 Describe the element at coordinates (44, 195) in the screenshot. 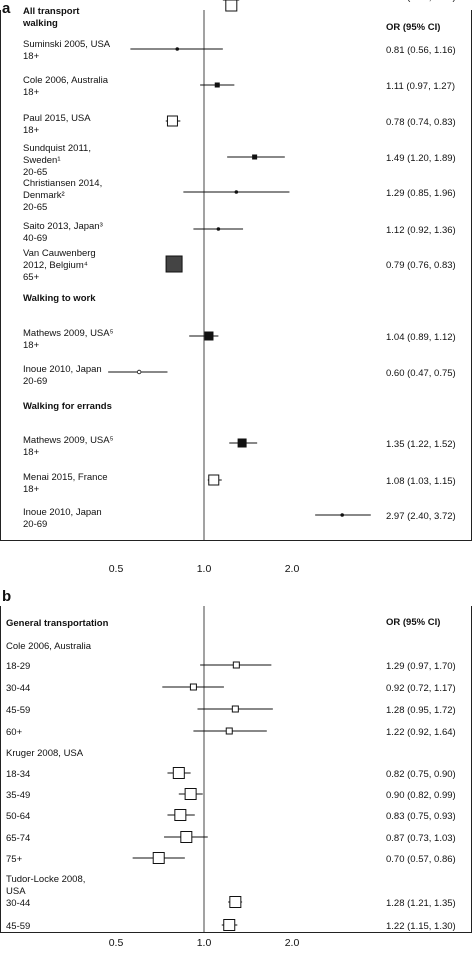

I see `study-label: Denmark²` at that location.